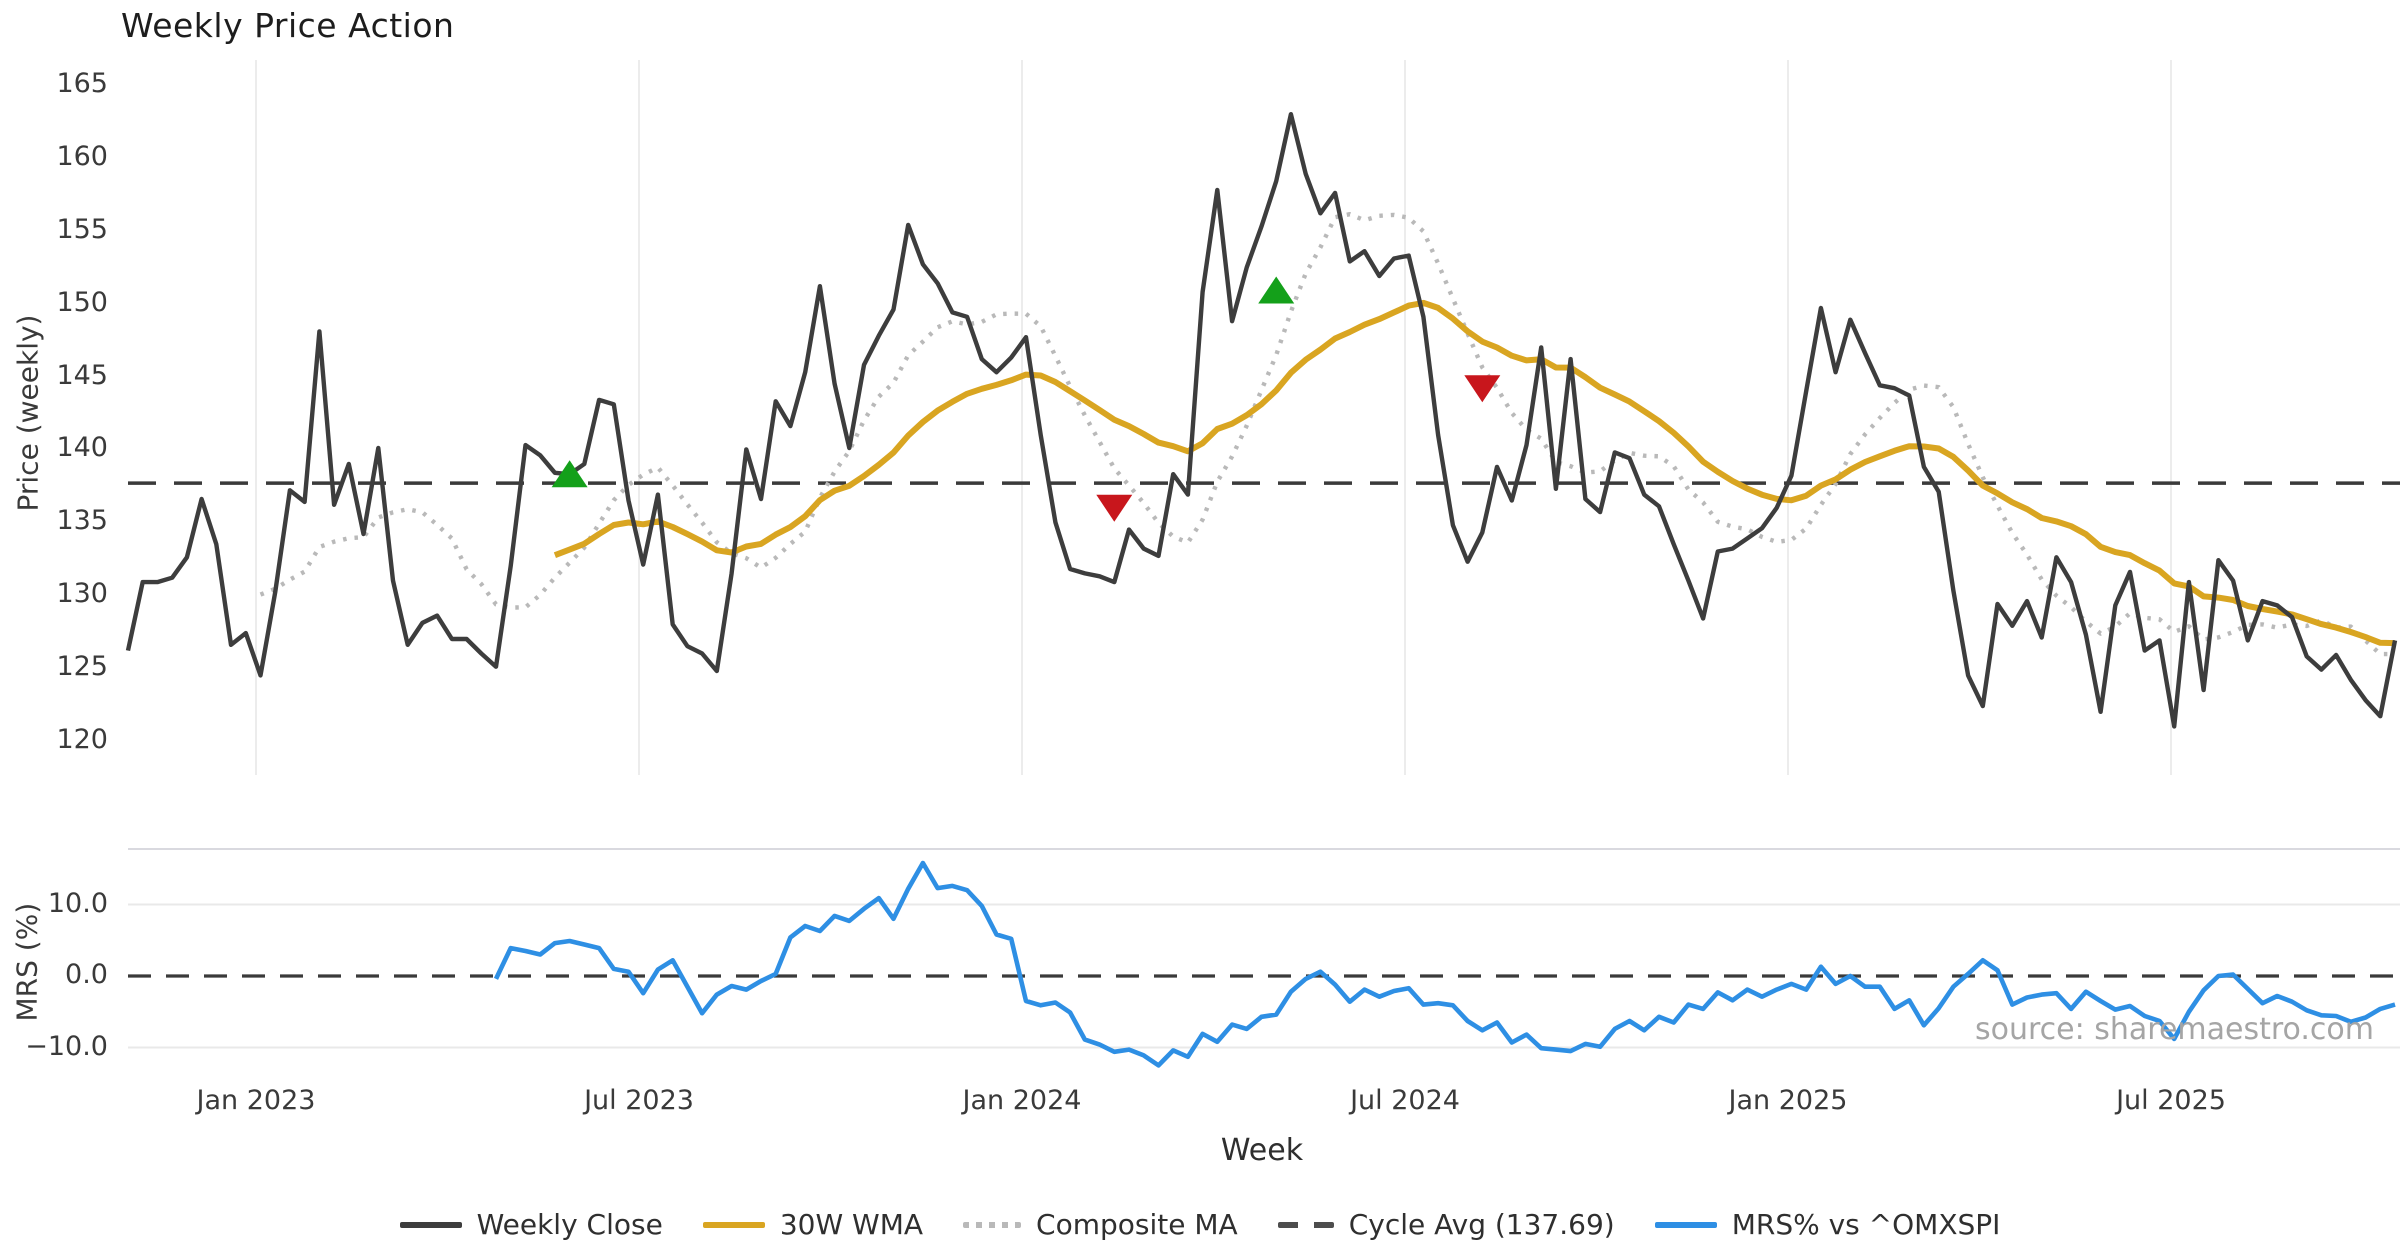  I want to click on legend-item: 30W WMA, so click(813, 1224).